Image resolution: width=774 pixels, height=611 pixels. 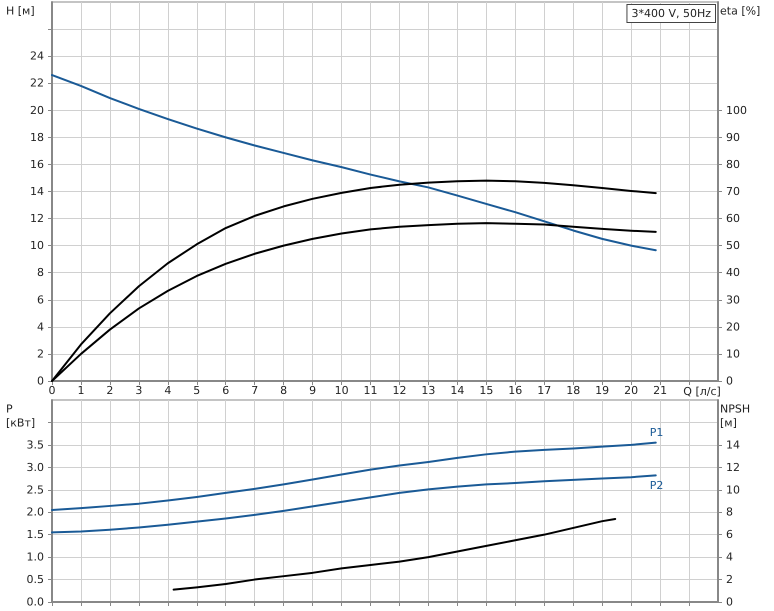 What do you see at coordinates (399, 390) in the screenshot?
I see `x-tick-label: 12` at bounding box center [399, 390].